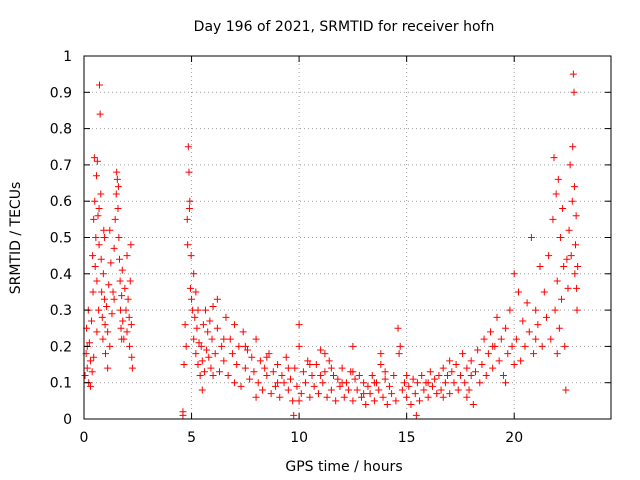  I want to click on y-tick-label: 0, so click(67, 420).